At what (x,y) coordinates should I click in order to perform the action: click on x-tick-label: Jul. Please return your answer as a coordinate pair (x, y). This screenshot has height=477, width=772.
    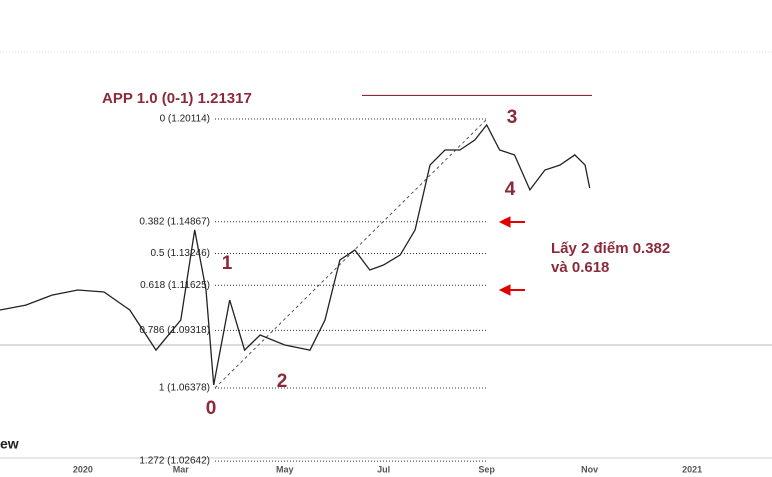
    Looking at the image, I should click on (383, 469).